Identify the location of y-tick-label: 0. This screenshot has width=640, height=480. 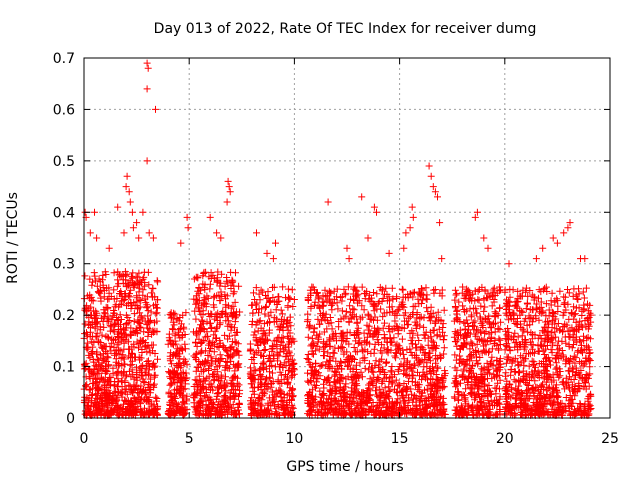
(70, 419).